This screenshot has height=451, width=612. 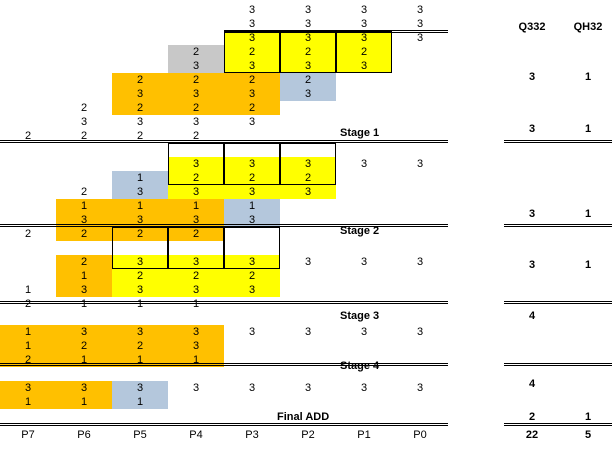 I want to click on column-header-p5: P5, so click(x=140, y=435).